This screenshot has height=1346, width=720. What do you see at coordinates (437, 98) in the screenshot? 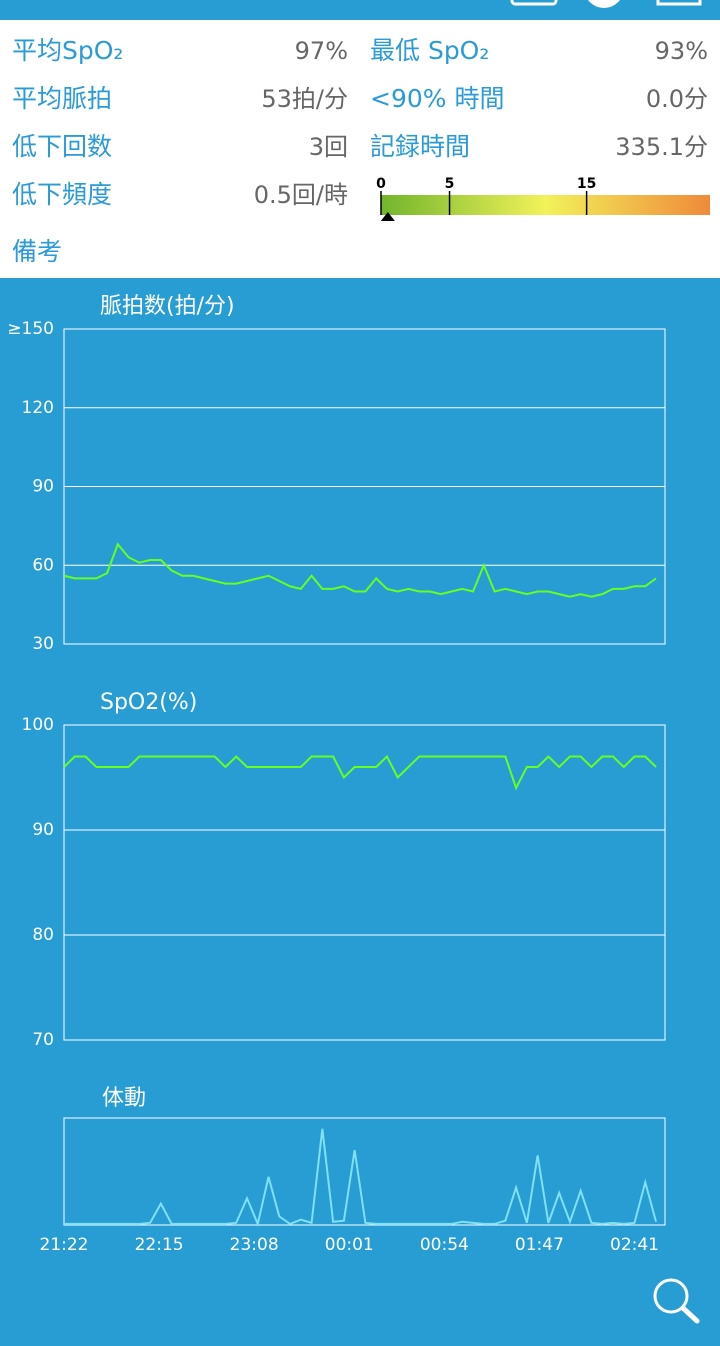
I see `summary-label: <90% 時間` at bounding box center [437, 98].